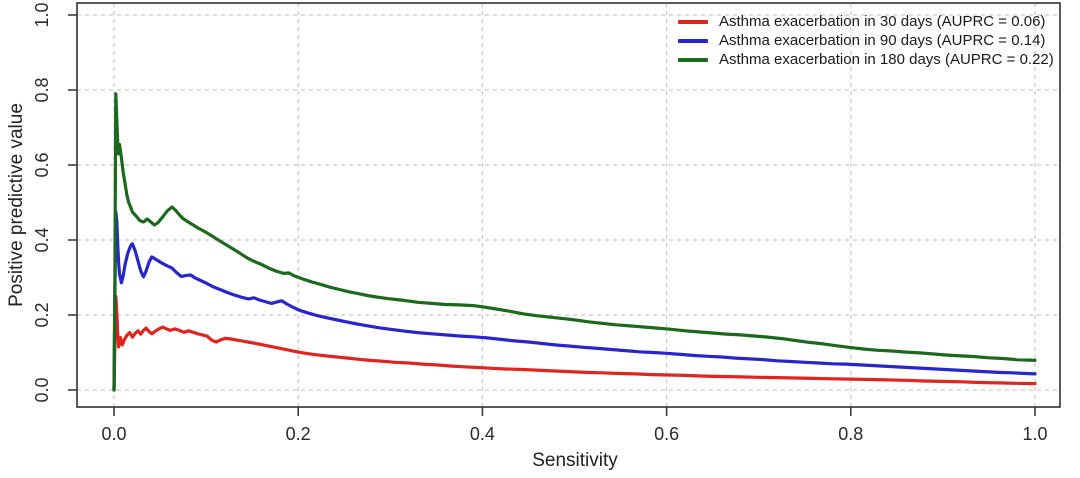 The height and width of the screenshot is (478, 1080). What do you see at coordinates (482, 434) in the screenshot?
I see `x-tick-label-0.4: 0.4` at bounding box center [482, 434].